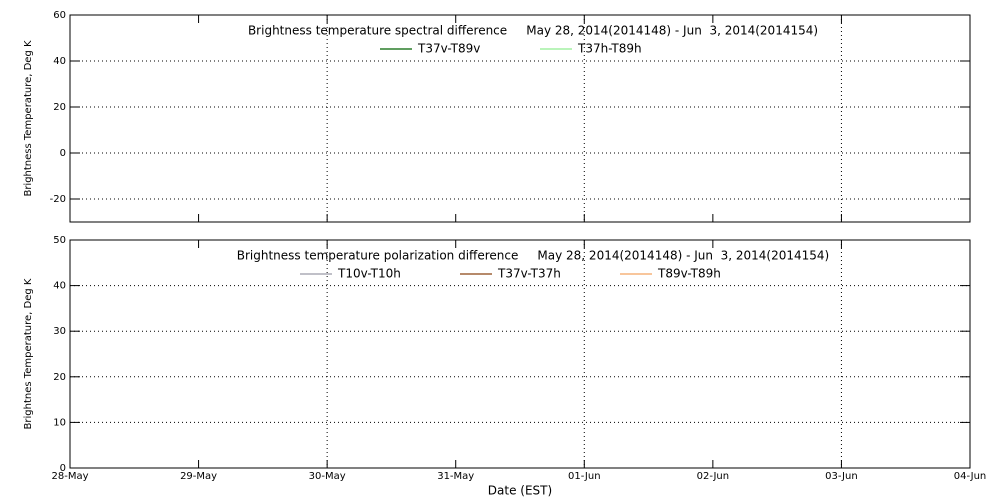  What do you see at coordinates (689, 274) in the screenshot?
I see `legend-label: T89v-T89h` at bounding box center [689, 274].